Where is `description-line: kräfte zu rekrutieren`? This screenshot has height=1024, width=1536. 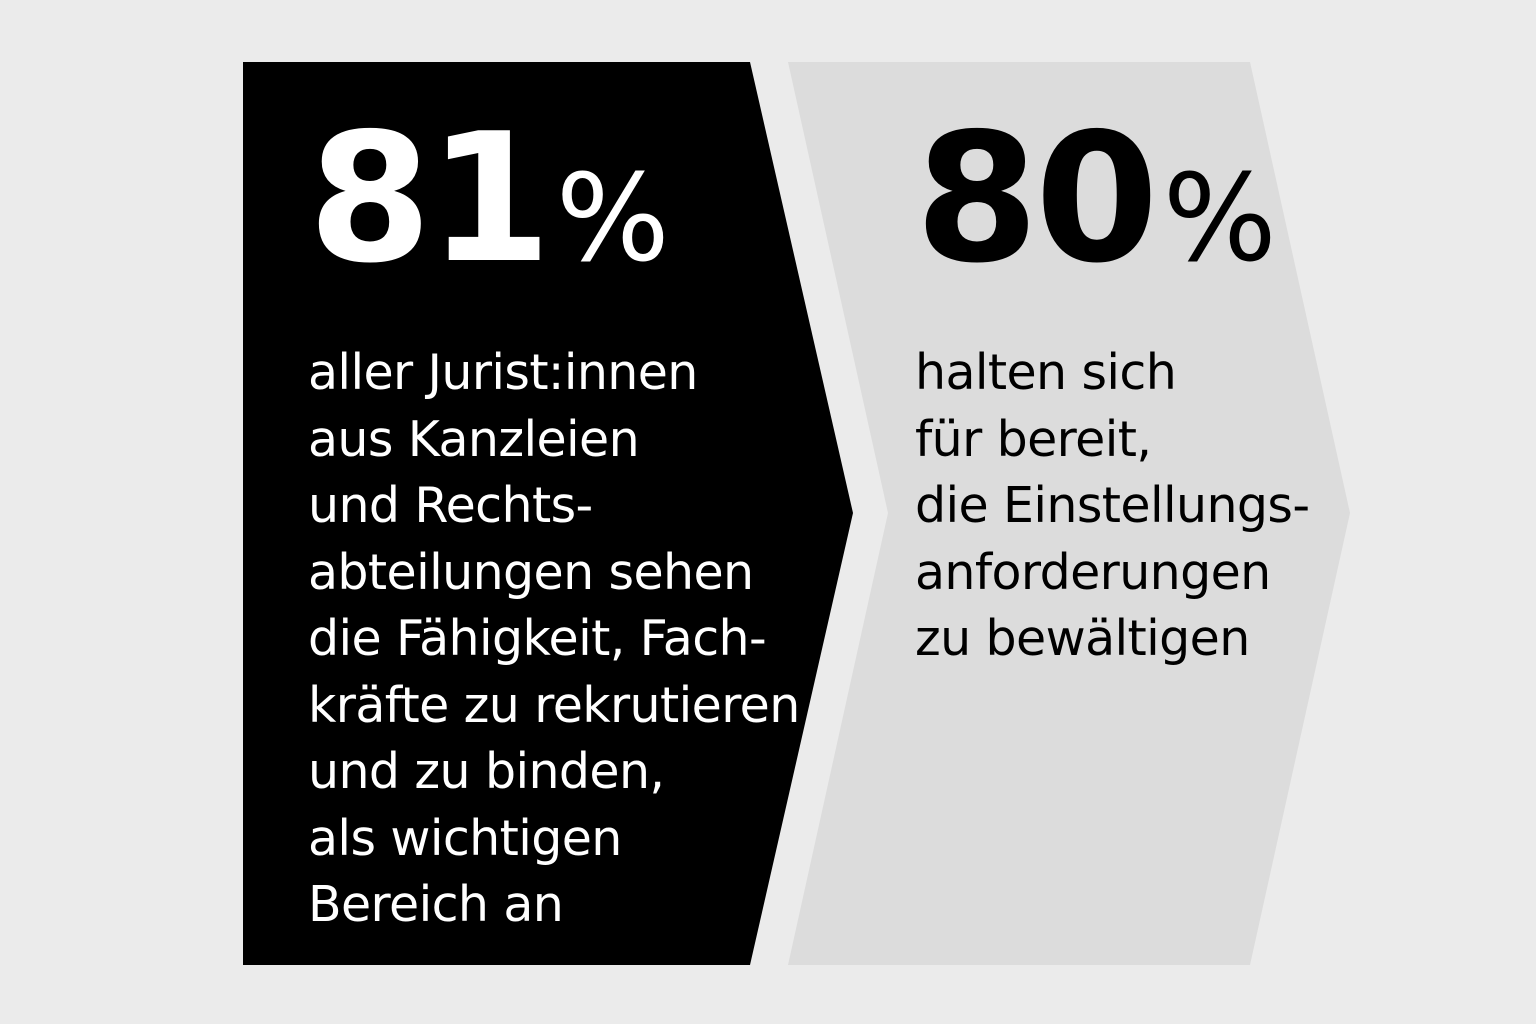 description-line: kräfte zu rekrutieren is located at coordinates (554, 705).